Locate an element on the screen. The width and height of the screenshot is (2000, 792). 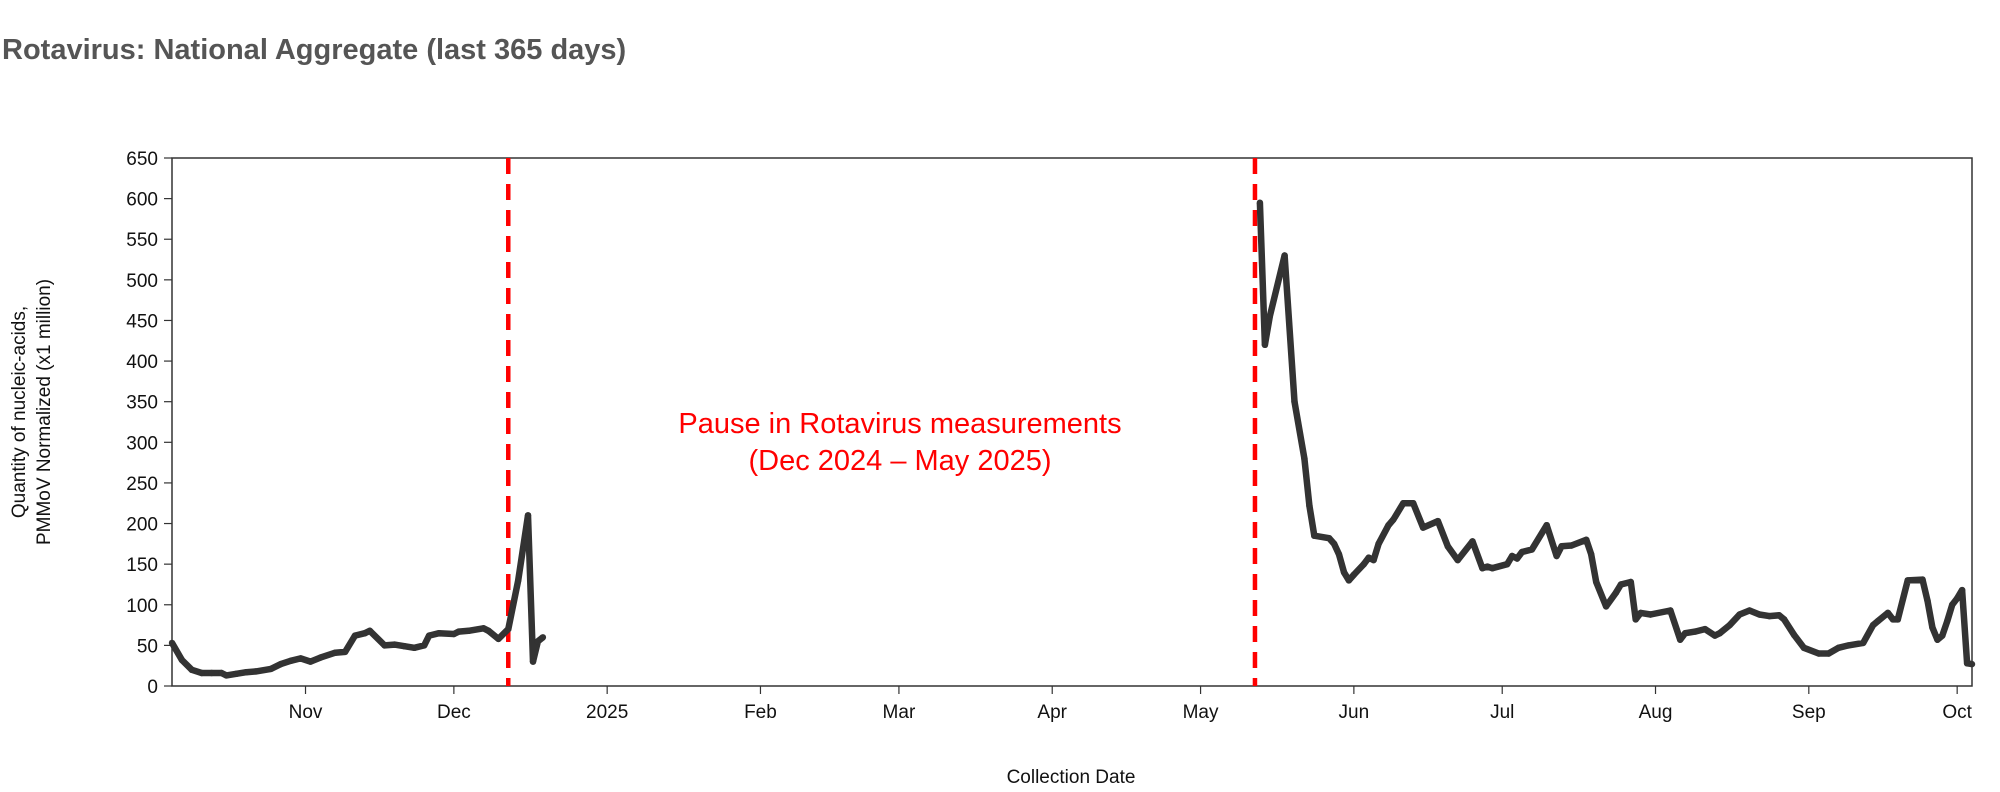
series-line is located at coordinates (357, 595).